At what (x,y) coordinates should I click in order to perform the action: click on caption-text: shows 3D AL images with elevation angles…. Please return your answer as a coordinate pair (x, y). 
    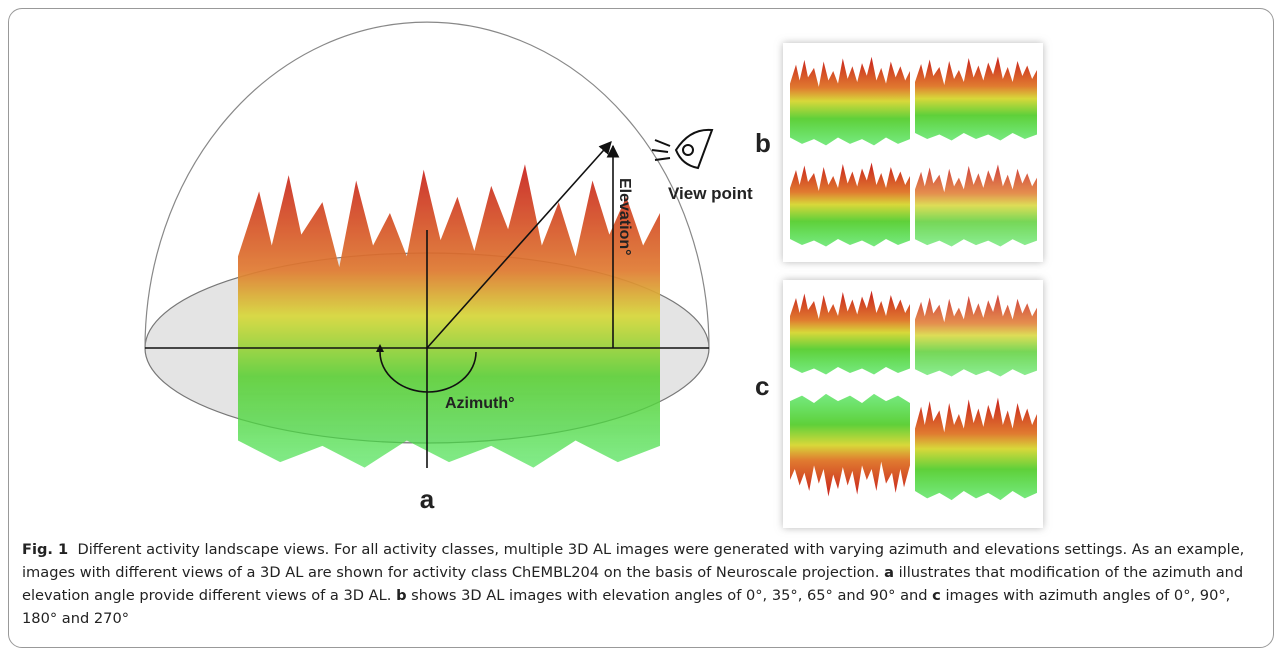
    Looking at the image, I should click on (669, 595).